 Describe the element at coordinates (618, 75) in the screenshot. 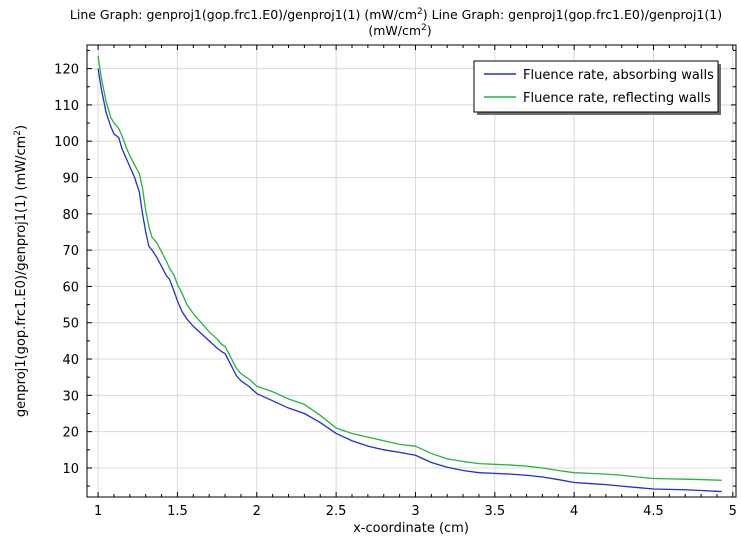

I see `legend-label-absorbing: Fluence rate, absorbing walls` at that location.